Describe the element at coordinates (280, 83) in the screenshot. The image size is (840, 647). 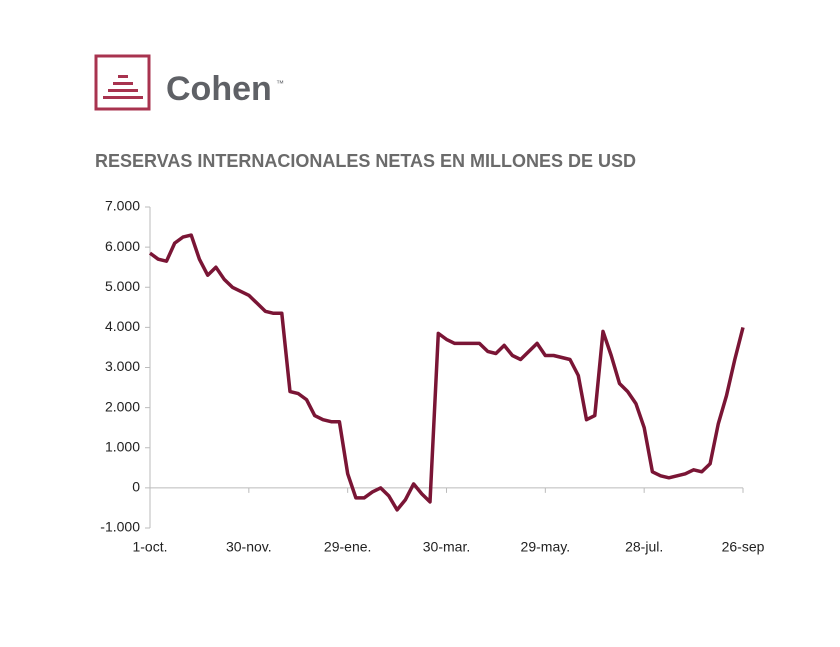
I see `brand-mark: ™` at that location.